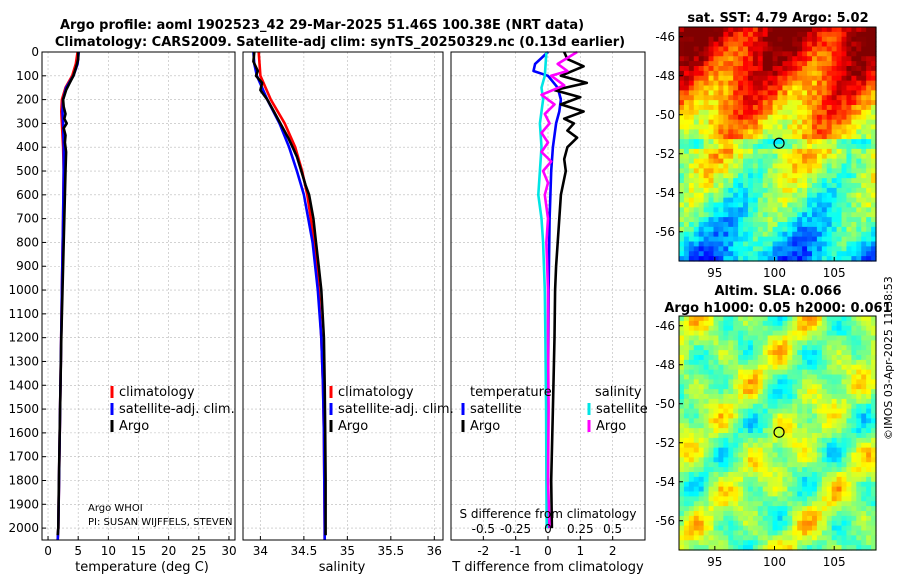 Image resolution: width=900 pixels, height=580 pixels. I want to click on map-lat-tick-label: -52, so click(665, 443).